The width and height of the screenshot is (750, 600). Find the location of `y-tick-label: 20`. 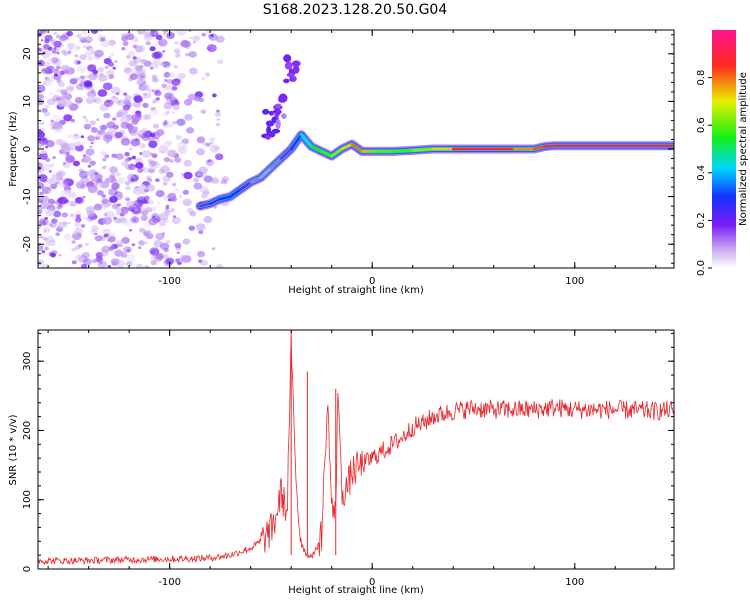

y-tick-label: 20 is located at coordinates (27, 53).